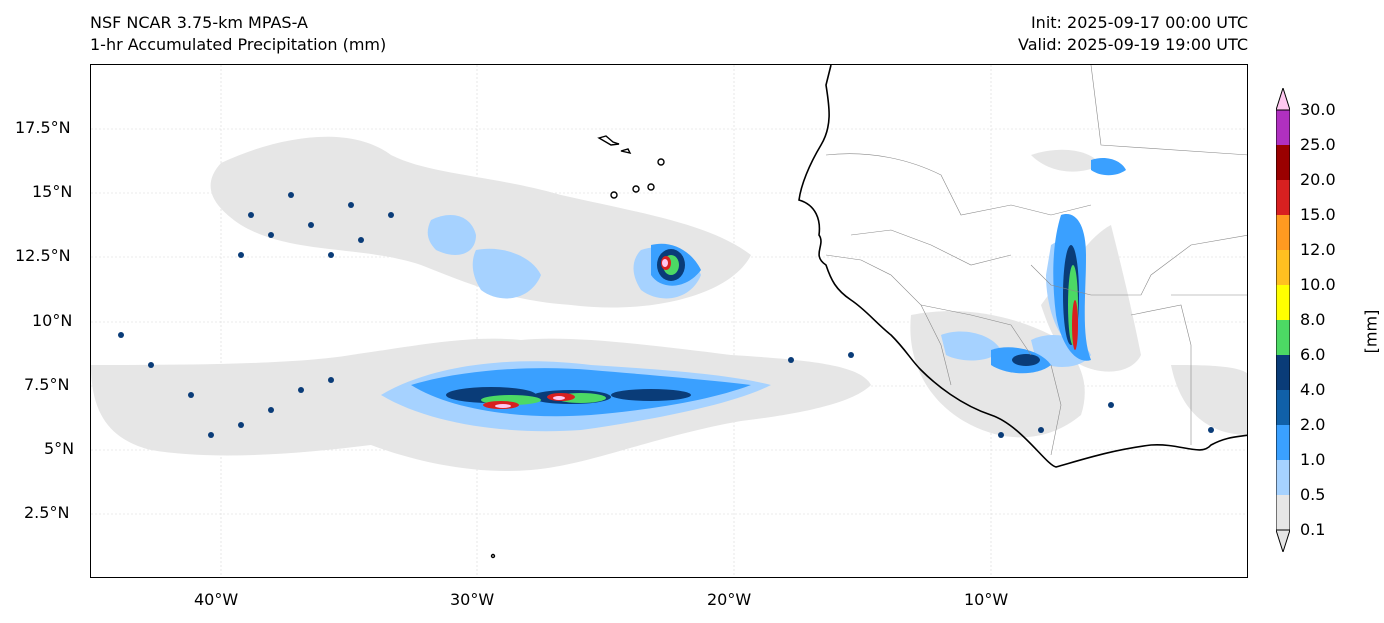 The height and width of the screenshot is (623, 1384). What do you see at coordinates (729, 599) in the screenshot?
I see `lon-label-20w: 20°W` at bounding box center [729, 599].